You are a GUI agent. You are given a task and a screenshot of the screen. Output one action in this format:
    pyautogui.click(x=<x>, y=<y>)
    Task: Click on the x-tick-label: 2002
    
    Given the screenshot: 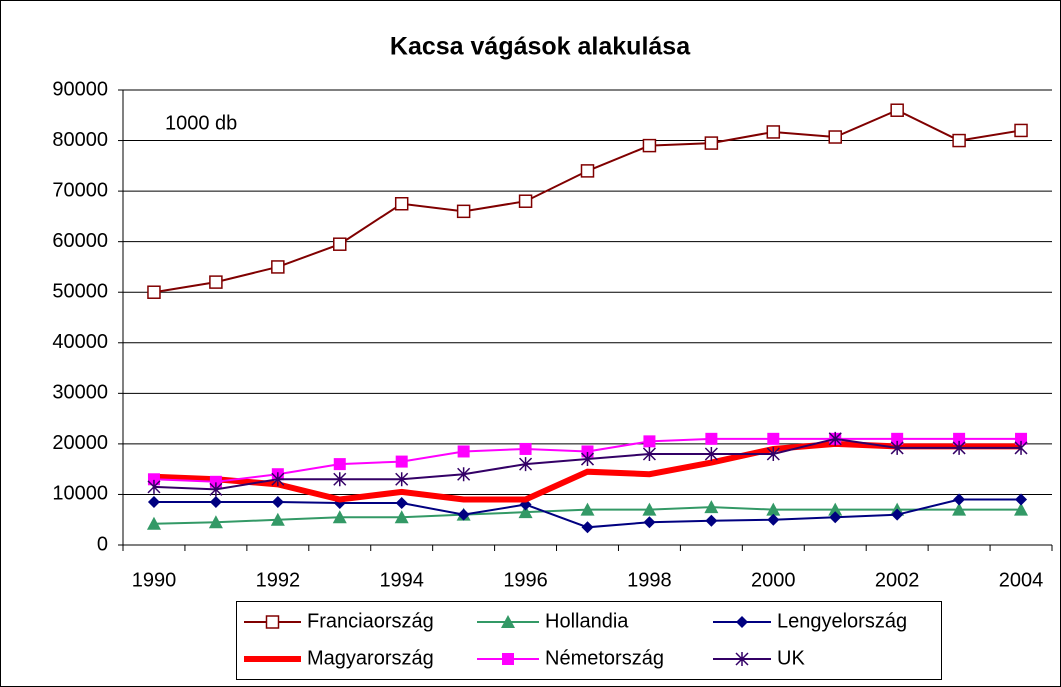 What is the action you would take?
    pyautogui.click(x=897, y=580)
    